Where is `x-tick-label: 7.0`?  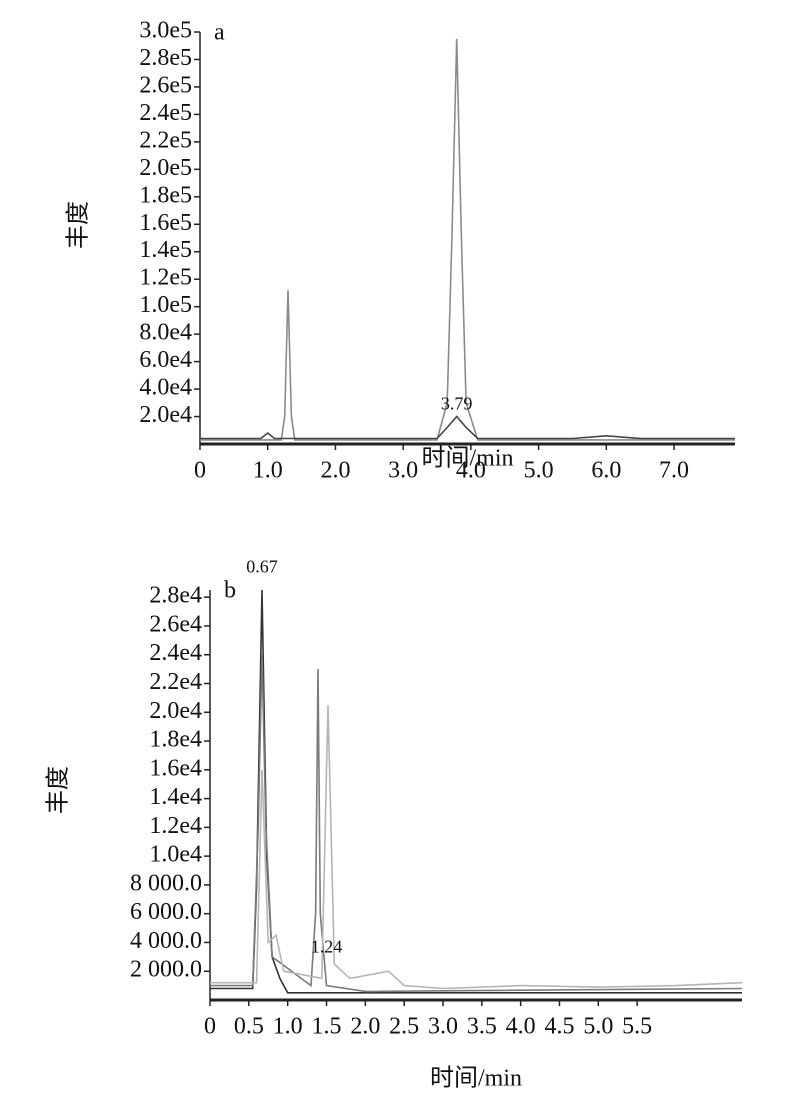
x-tick-label: 7.0 is located at coordinates (674, 471).